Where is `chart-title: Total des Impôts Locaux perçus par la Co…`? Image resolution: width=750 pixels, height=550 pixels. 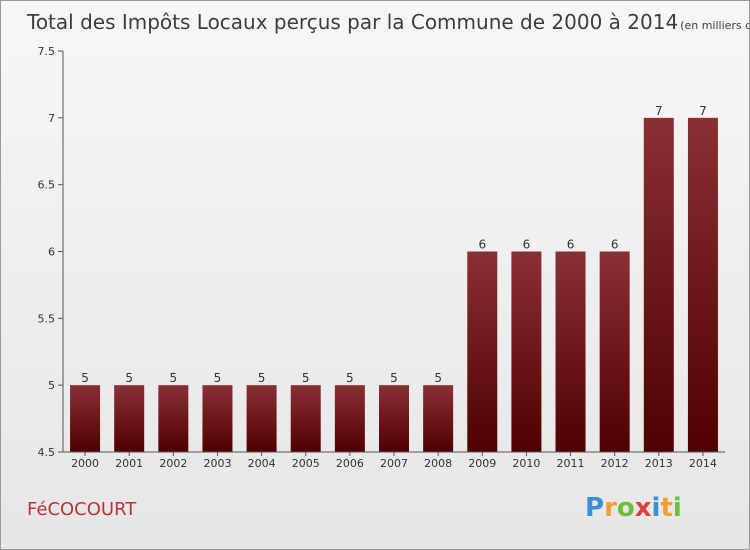
chart-title: Total des Impôts Locaux perçus par la Co… is located at coordinates (387, 22).